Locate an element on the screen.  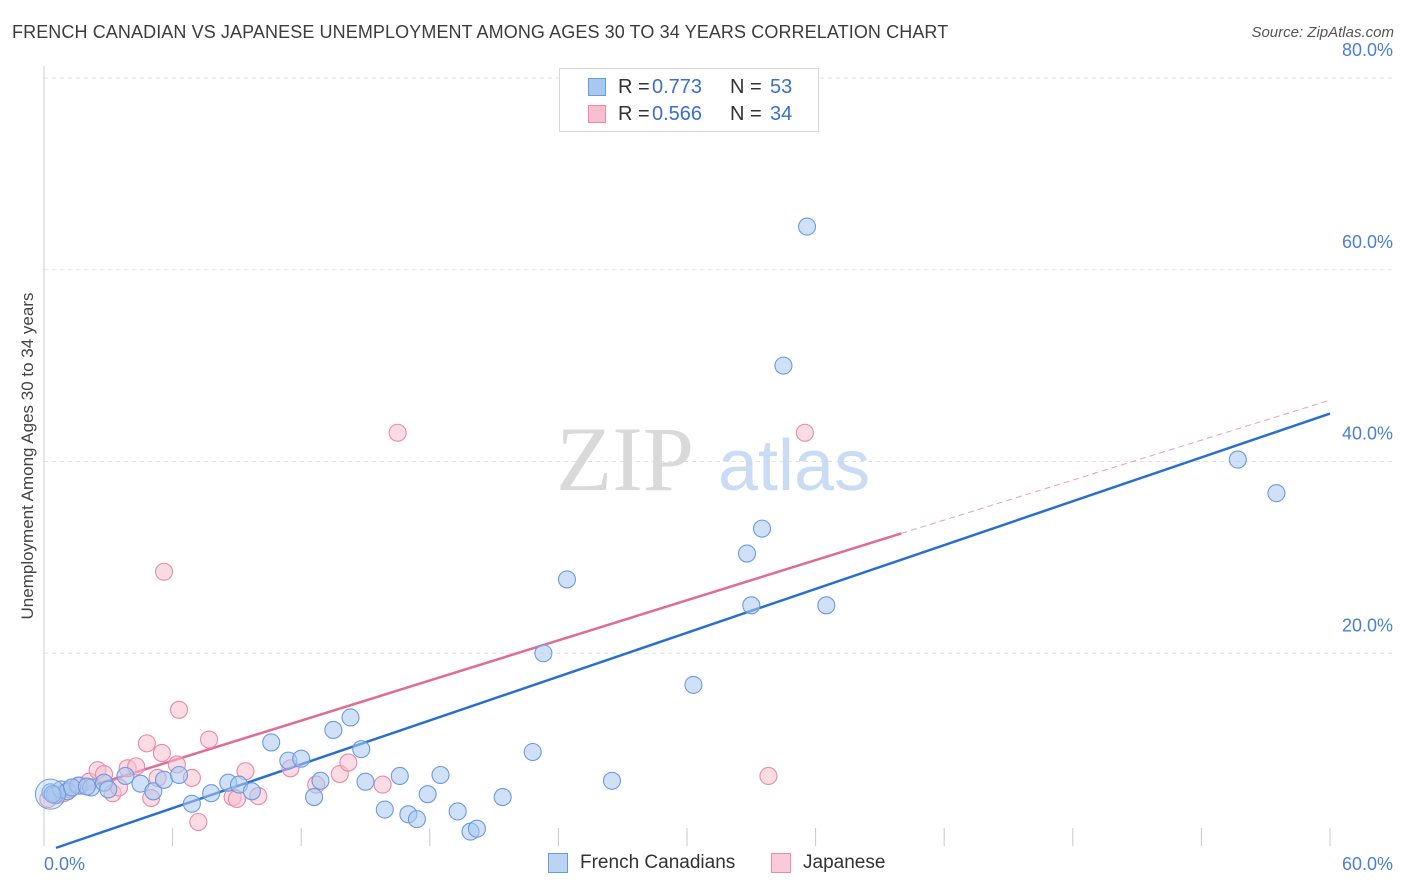
point-cluster-french-canadian is located at coordinates (50, 794).